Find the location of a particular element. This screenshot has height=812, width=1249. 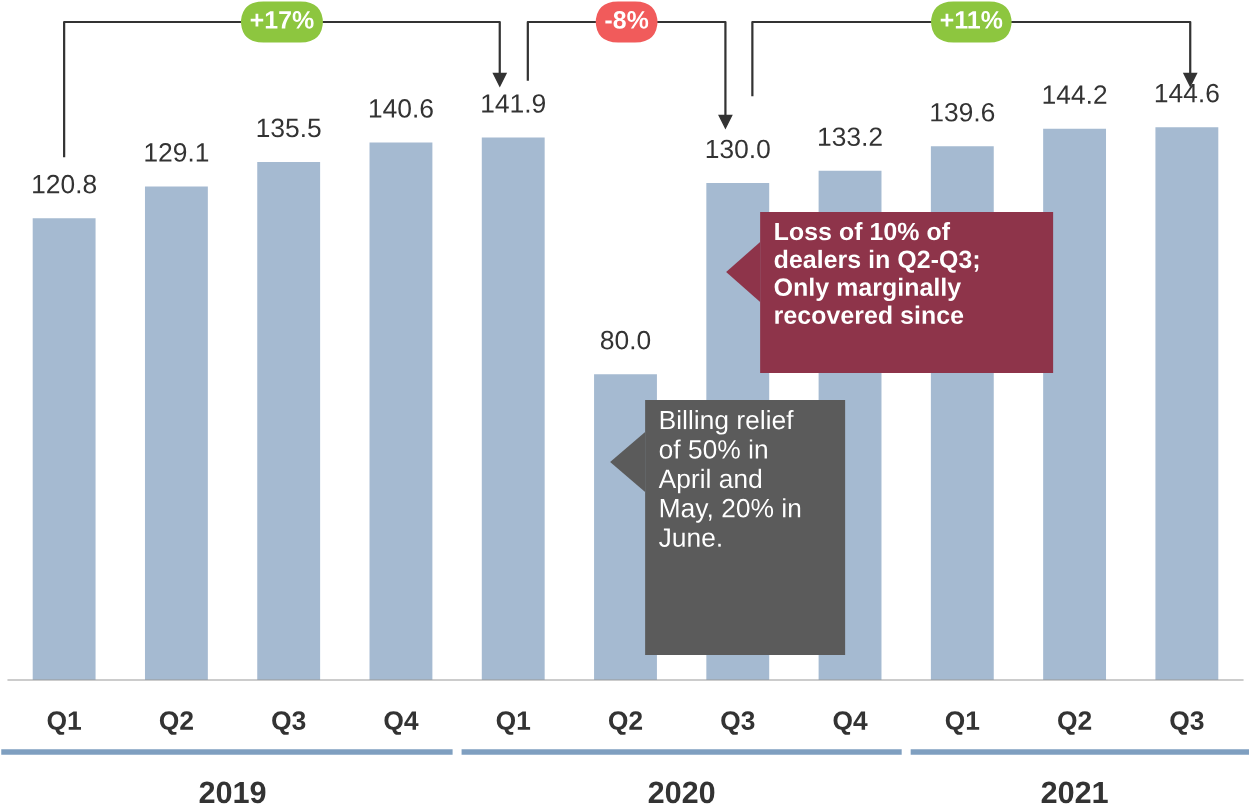

data-label: 133.2 is located at coordinates (850, 137).